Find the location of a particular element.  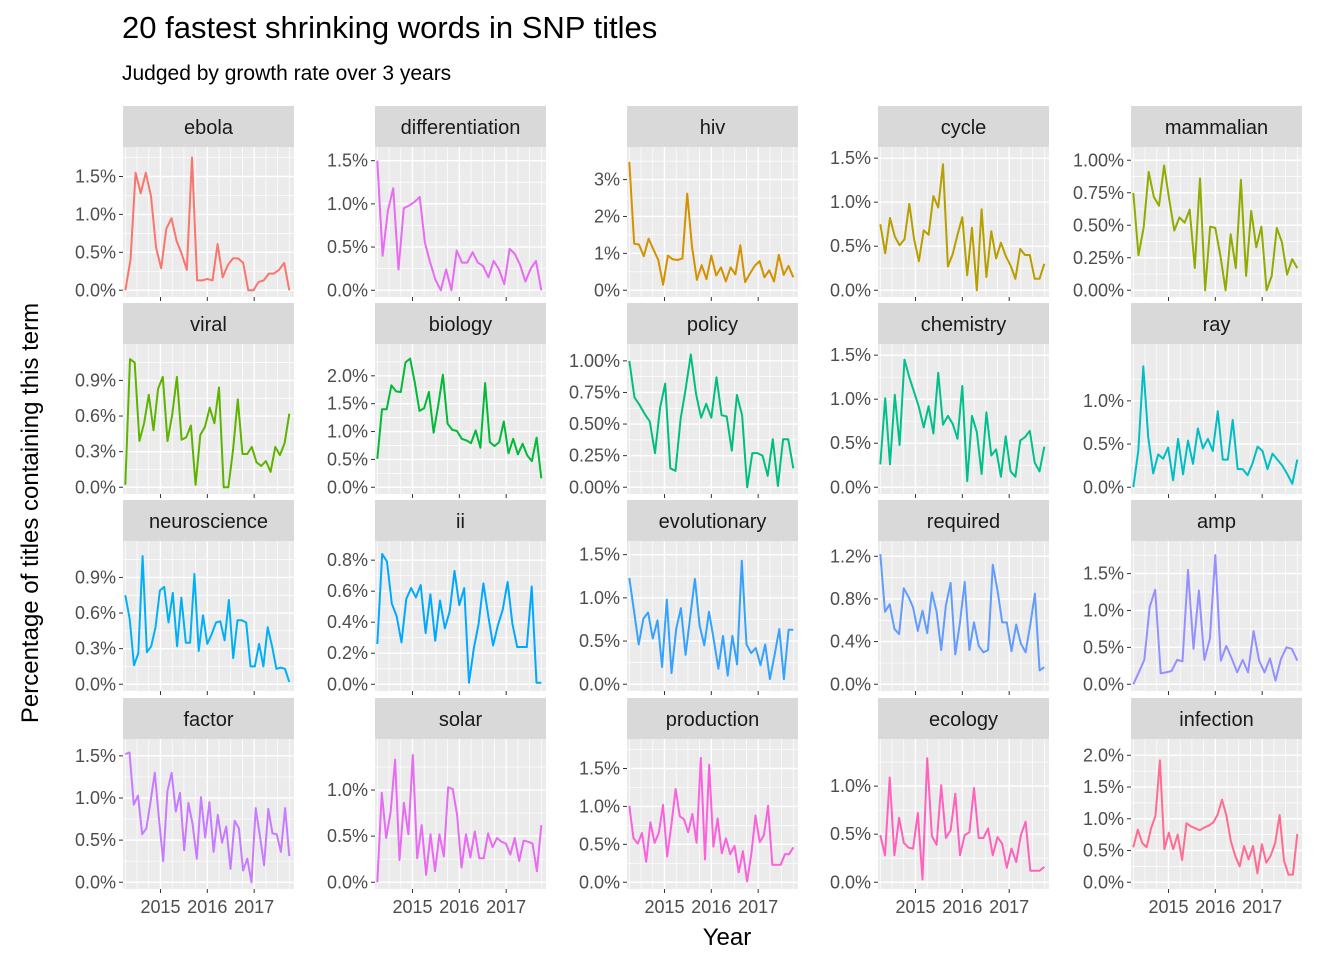

facet-factor: factor 0.0% 0.5% 1.0% 1.5% 2015 2016 2017 is located at coordinates (184, 807).